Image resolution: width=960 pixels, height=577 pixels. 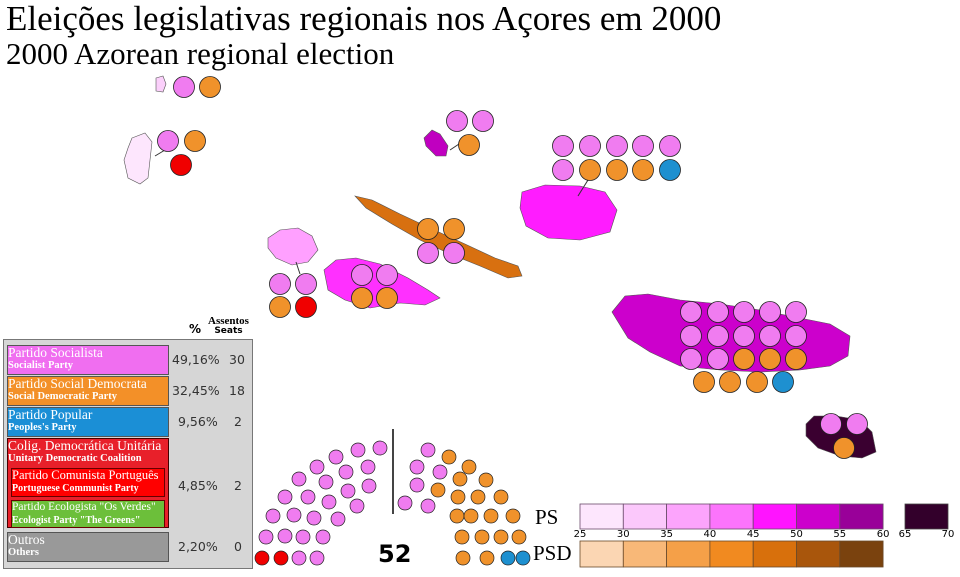 What do you see at coordinates (237, 359) in the screenshot?
I see `ps-seats: 30` at bounding box center [237, 359].